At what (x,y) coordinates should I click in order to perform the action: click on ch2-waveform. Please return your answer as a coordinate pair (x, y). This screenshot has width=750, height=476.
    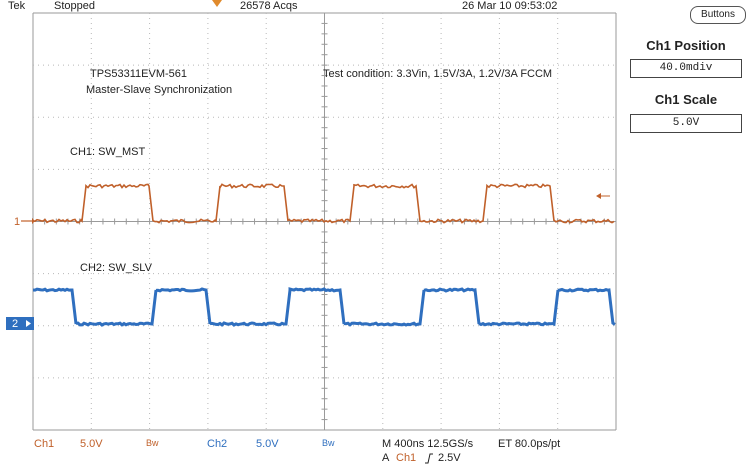
    Looking at the image, I should click on (324, 307).